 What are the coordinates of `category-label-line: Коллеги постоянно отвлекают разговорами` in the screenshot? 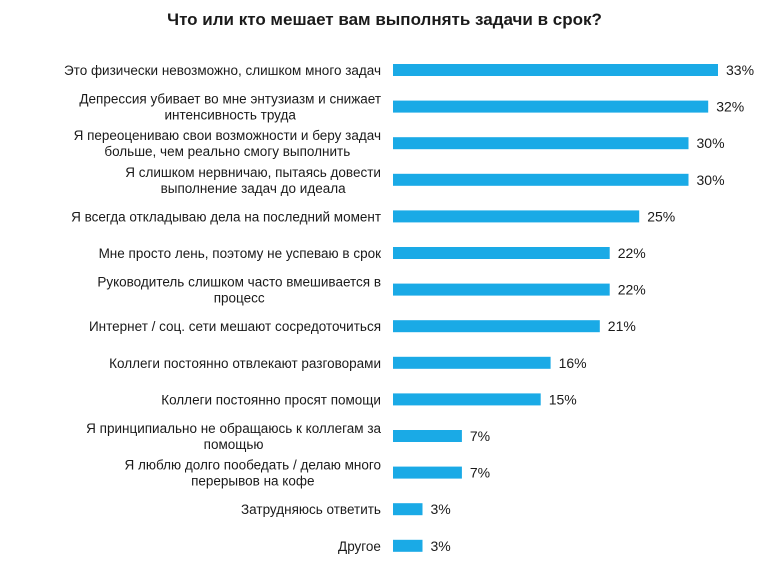 It's located at (245, 363).